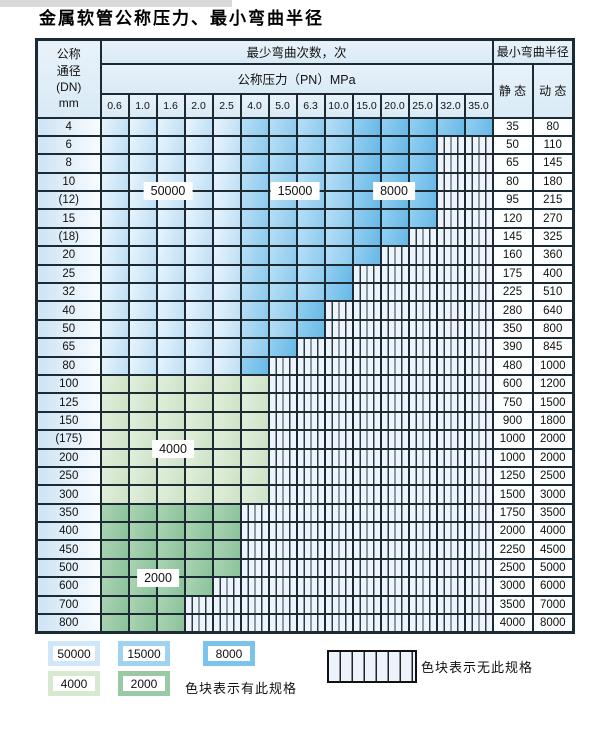  What do you see at coordinates (553, 402) in the screenshot?
I see `dynamic-value-cell: 1500` at bounding box center [553, 402].